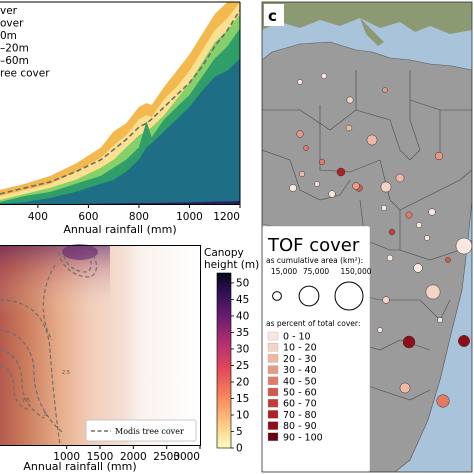  What do you see at coordinates (372, 32) in the screenshot?
I see `italy` at bounding box center [372, 32].